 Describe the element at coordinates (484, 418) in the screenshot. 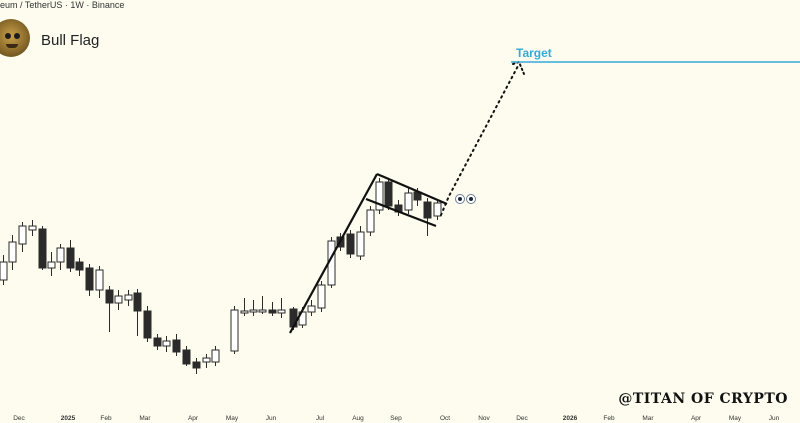

I see `x-tick-label: Nov` at that location.